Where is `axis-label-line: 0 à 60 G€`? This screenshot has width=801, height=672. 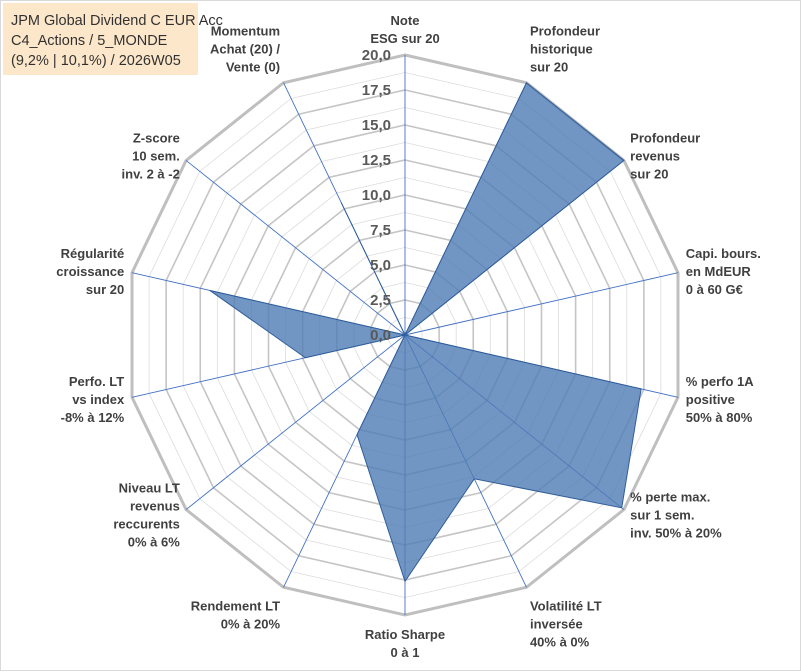 axis-label-line: 0 à 60 G€ is located at coordinates (714, 289).